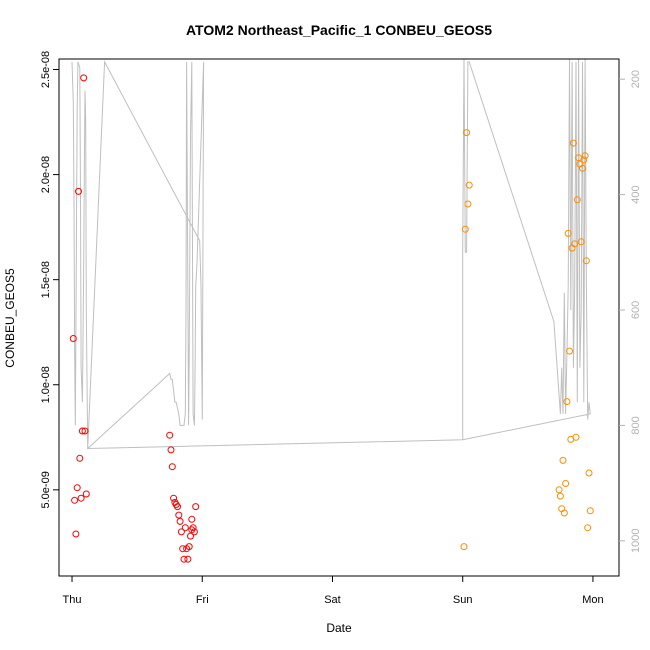  What do you see at coordinates (46, 384) in the screenshot?
I see `y-tick-label: 1.0e-08` at bounding box center [46, 384].